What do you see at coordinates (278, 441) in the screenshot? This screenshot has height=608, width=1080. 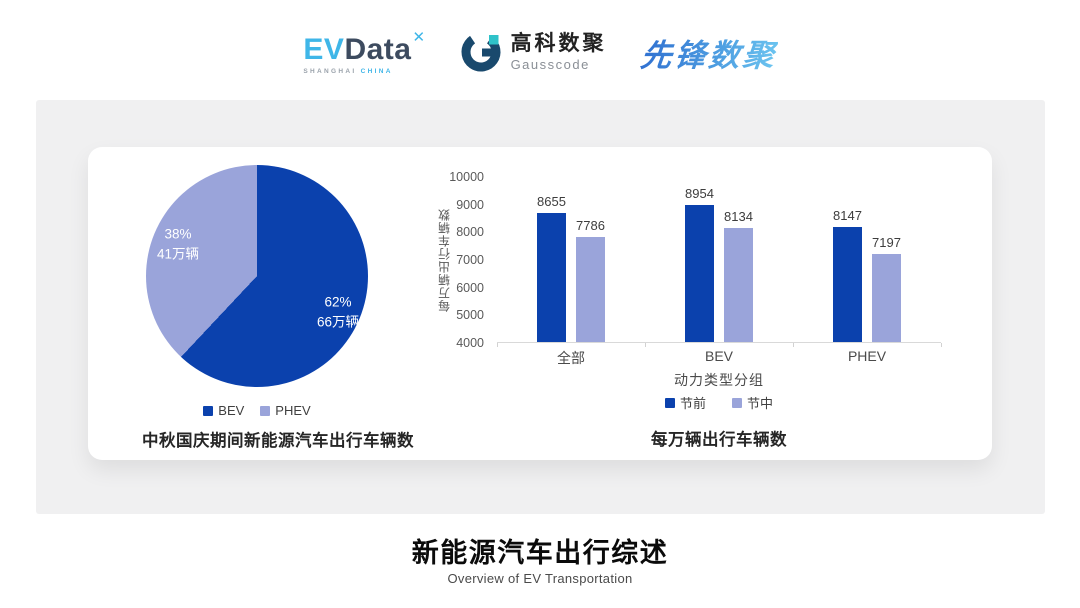 I see `pie-chart-title: 中秋国庆期间新能源汽车出行车辆数` at bounding box center [278, 441].